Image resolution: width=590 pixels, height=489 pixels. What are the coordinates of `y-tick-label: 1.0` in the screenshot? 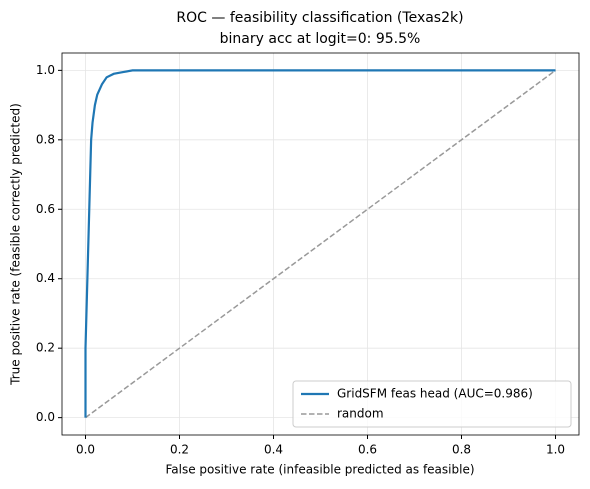 It's located at (45, 70).